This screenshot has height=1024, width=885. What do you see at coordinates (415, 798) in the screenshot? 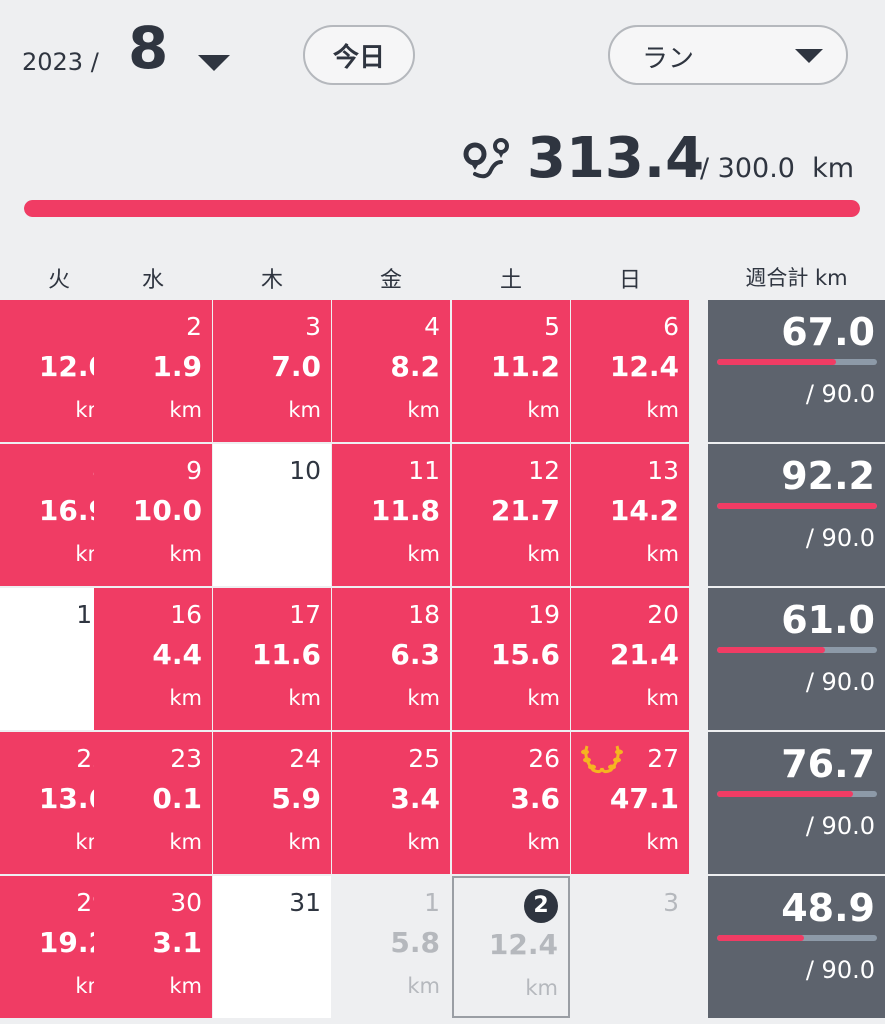
I see `day-distance: 3.4` at bounding box center [415, 798].